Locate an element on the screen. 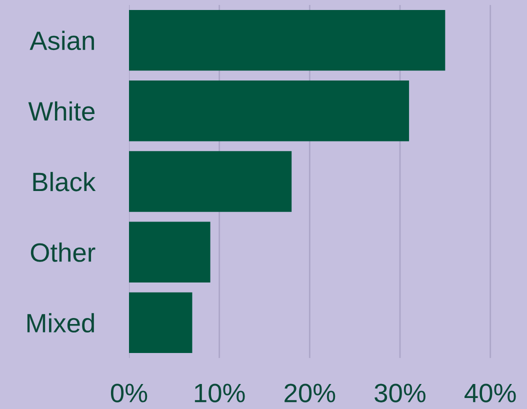 The width and height of the screenshot is (527, 409). y-tick-label: Mixed is located at coordinates (60, 323).